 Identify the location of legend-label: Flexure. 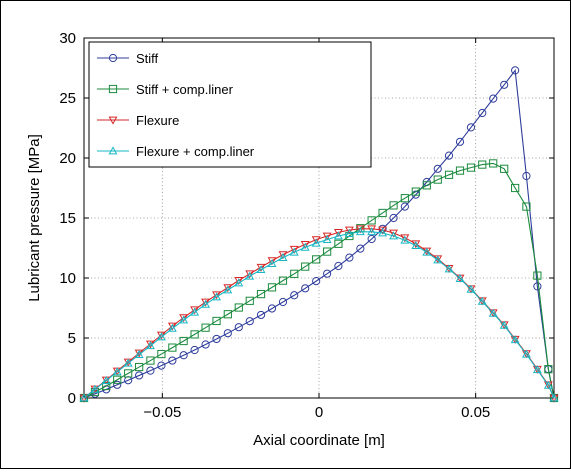
(157, 120).